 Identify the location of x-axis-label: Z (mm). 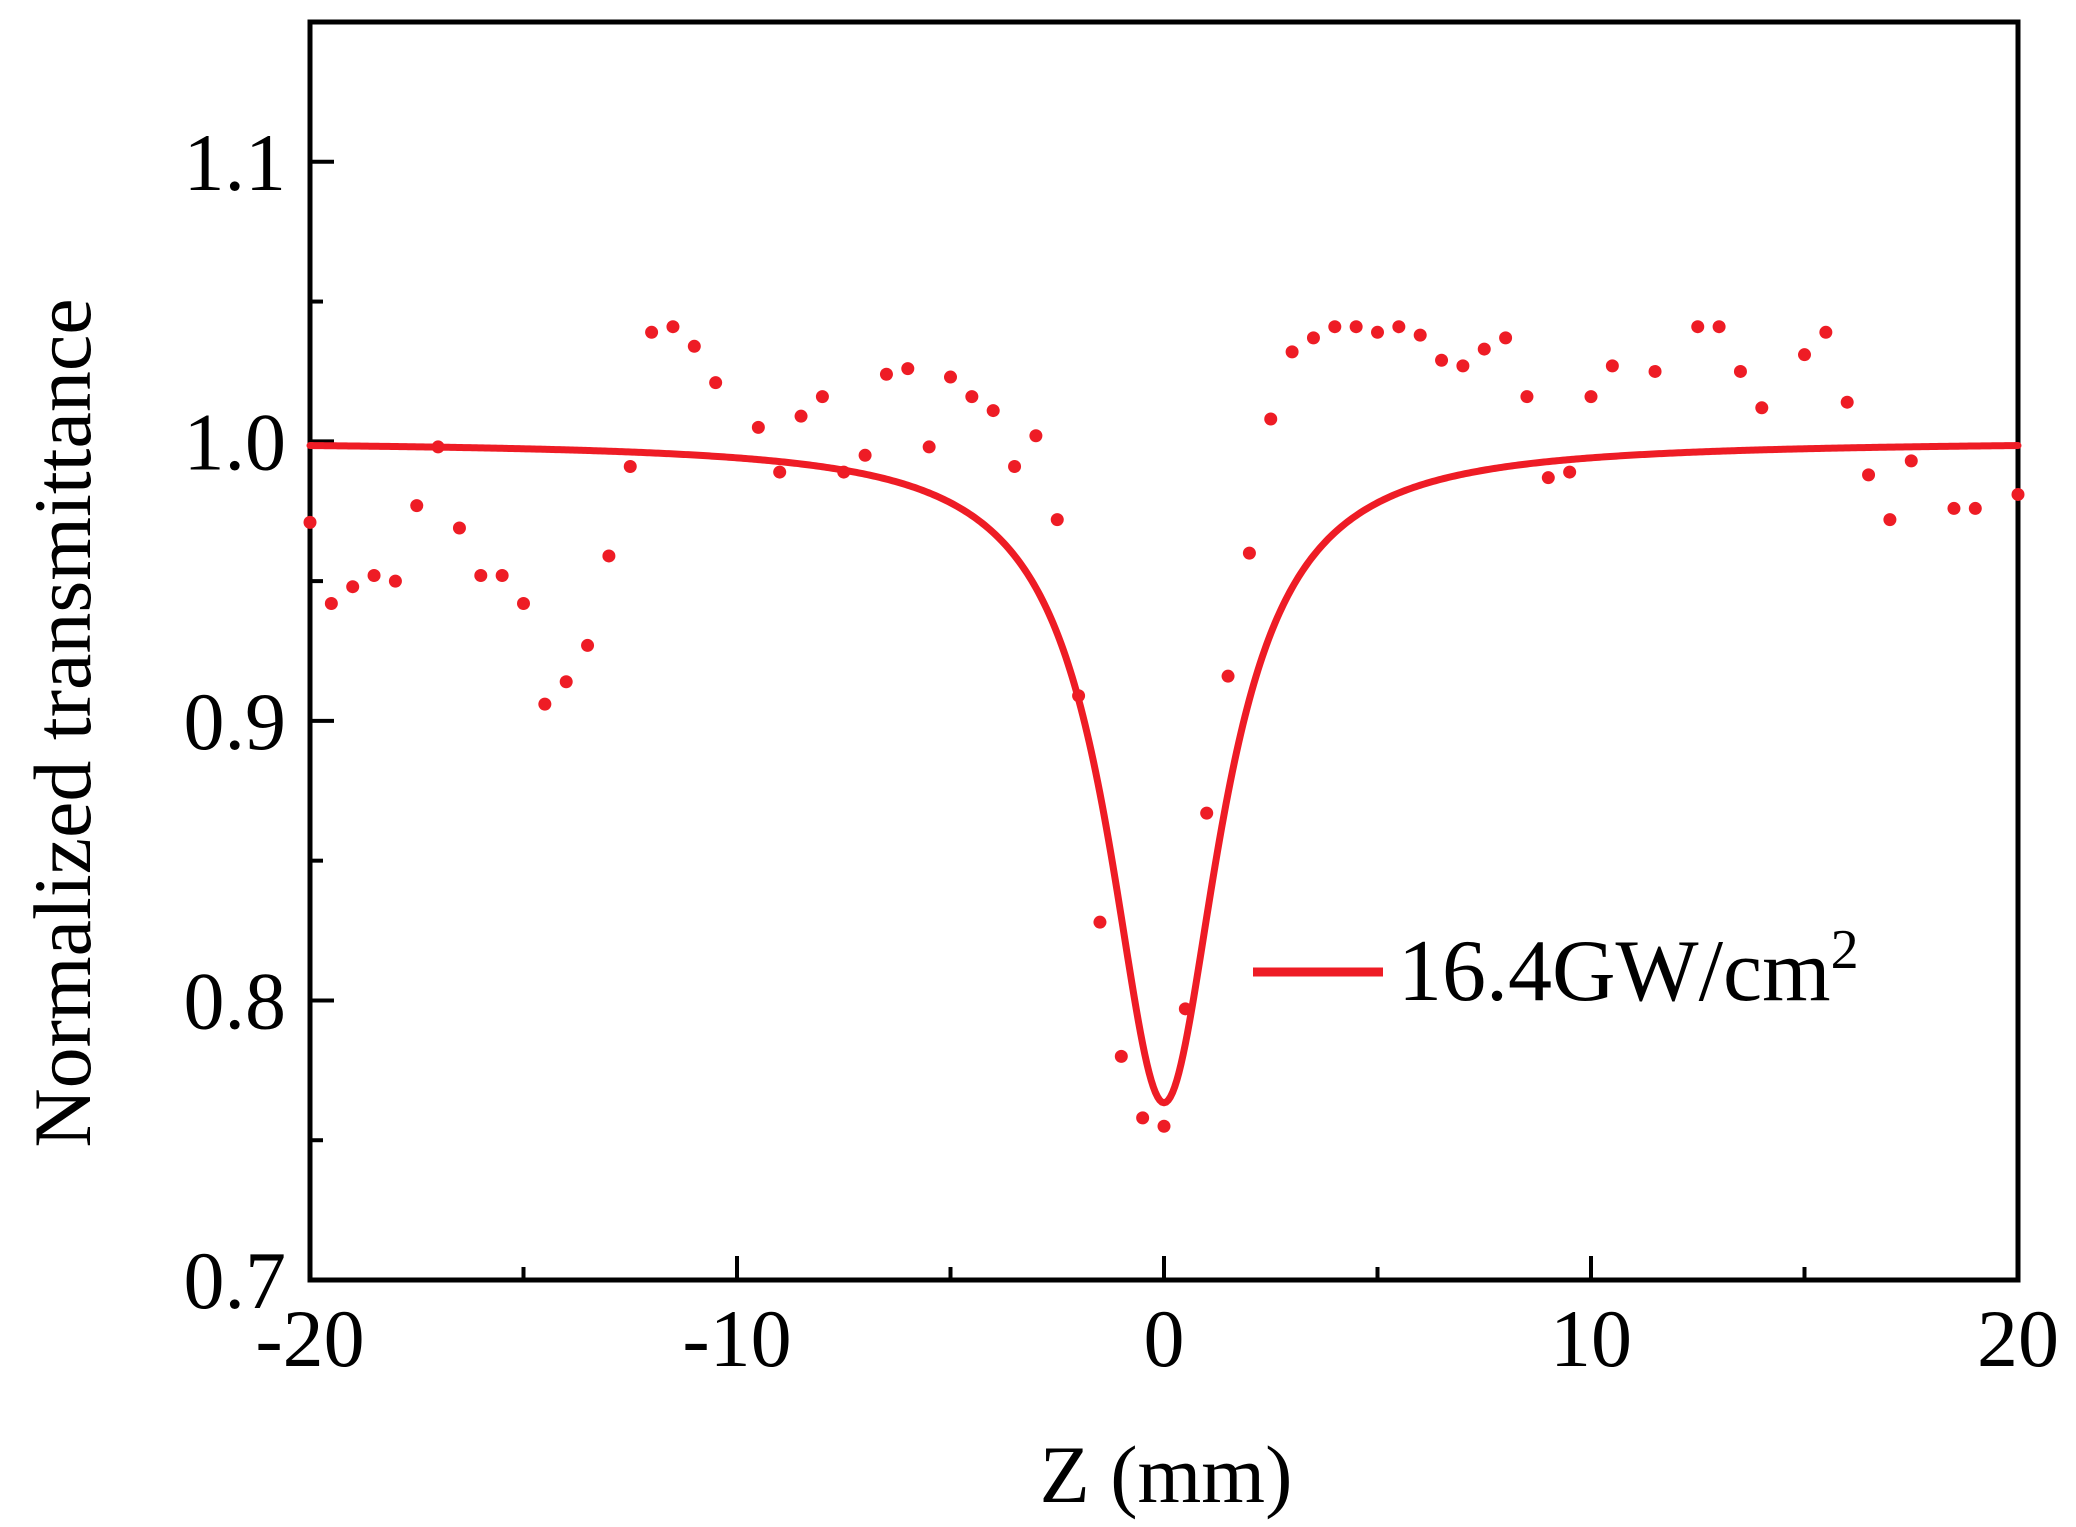
(1166, 1474).